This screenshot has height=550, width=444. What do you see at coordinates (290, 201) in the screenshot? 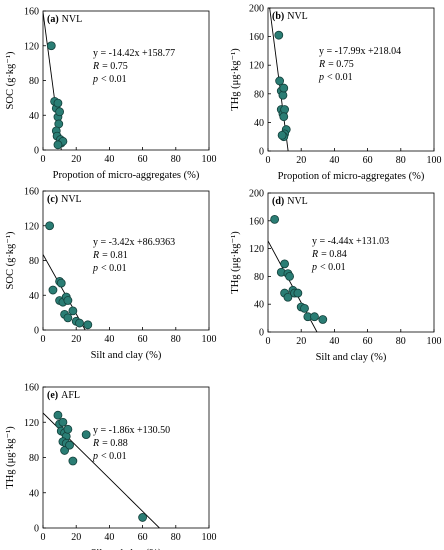
I see `panel-label: (d) NVL` at bounding box center [290, 201].